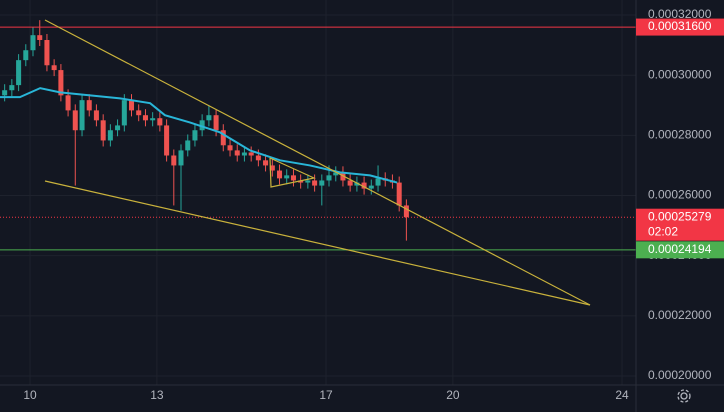 This screenshot has width=724, height=412. I want to click on settings-icon, so click(684, 396).